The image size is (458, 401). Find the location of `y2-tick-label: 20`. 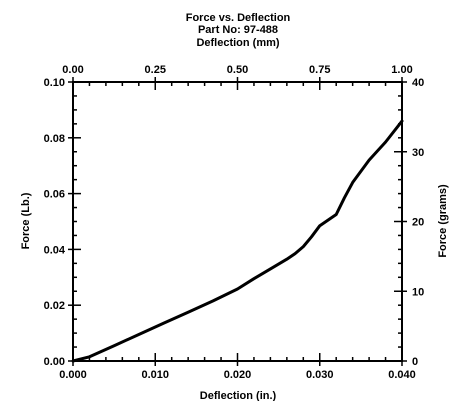

y2-tick-label: 20 is located at coordinates (418, 223).